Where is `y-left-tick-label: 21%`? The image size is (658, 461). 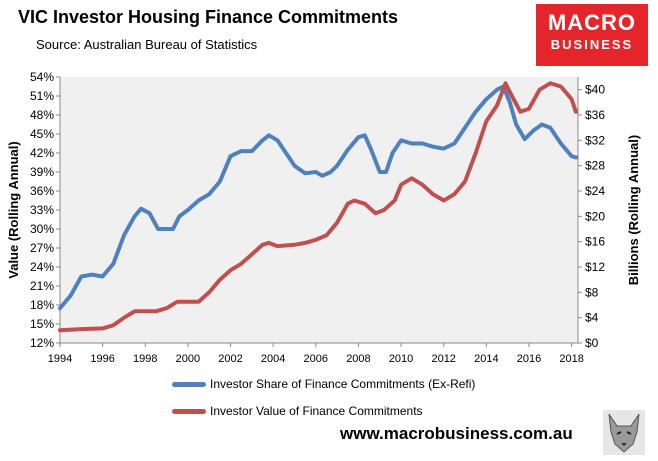 y-left-tick-label: 21% is located at coordinates (42, 286).